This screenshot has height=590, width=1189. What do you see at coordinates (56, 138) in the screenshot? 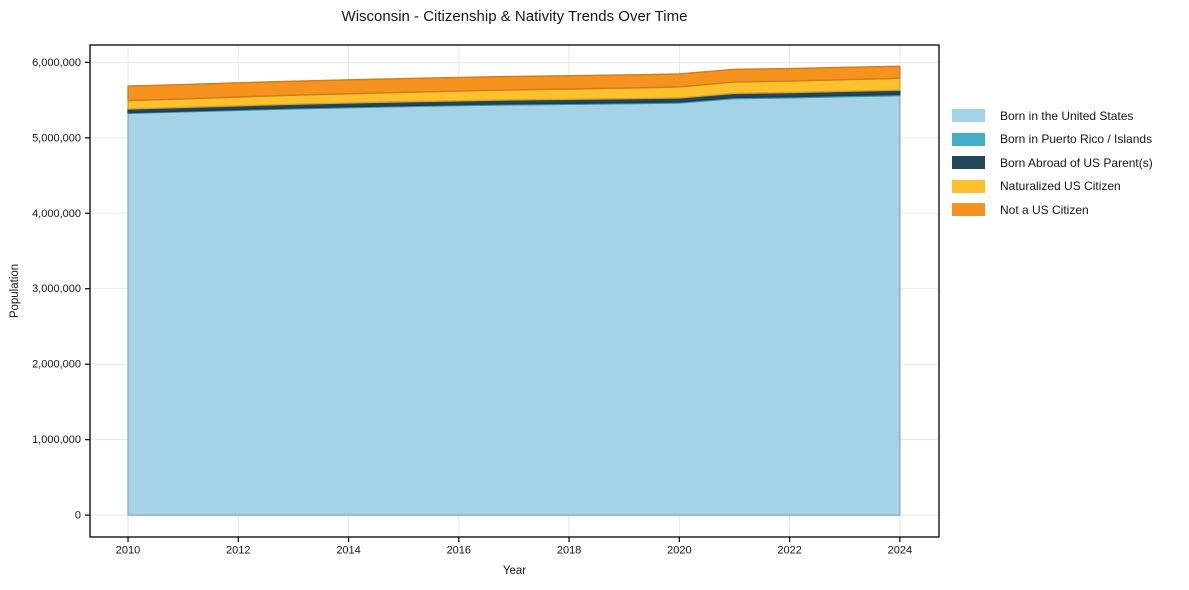
I see `y-tick-label: 5,000,000` at bounding box center [56, 138].